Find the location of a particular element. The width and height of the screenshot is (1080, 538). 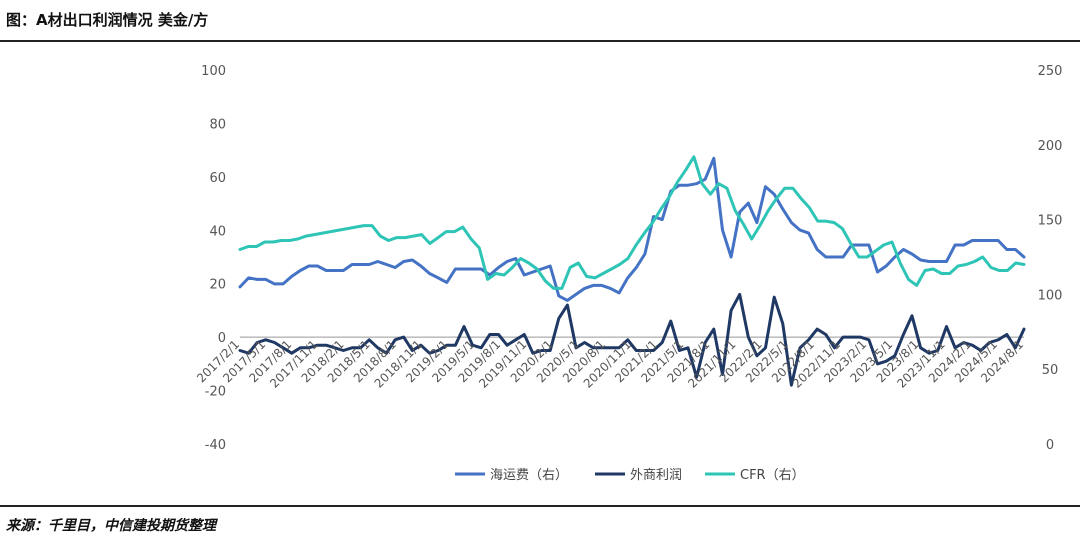

y-left-tick-label: 80 is located at coordinates (217, 124).